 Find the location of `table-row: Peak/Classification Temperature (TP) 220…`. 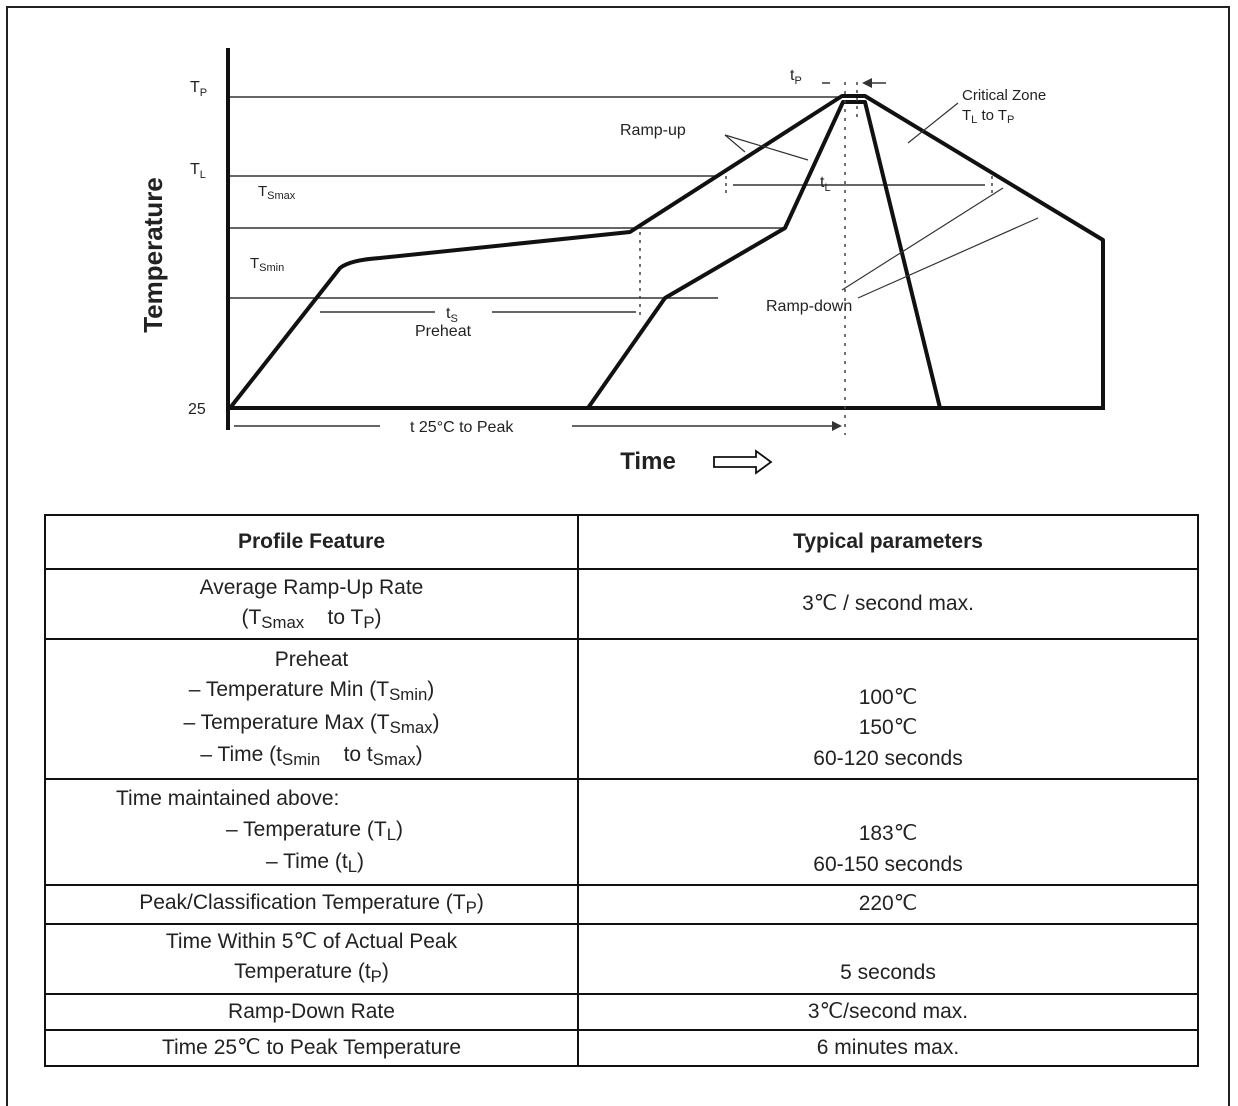

table-row: Peak/Classification Temperature (TP) 220… is located at coordinates (621, 904).